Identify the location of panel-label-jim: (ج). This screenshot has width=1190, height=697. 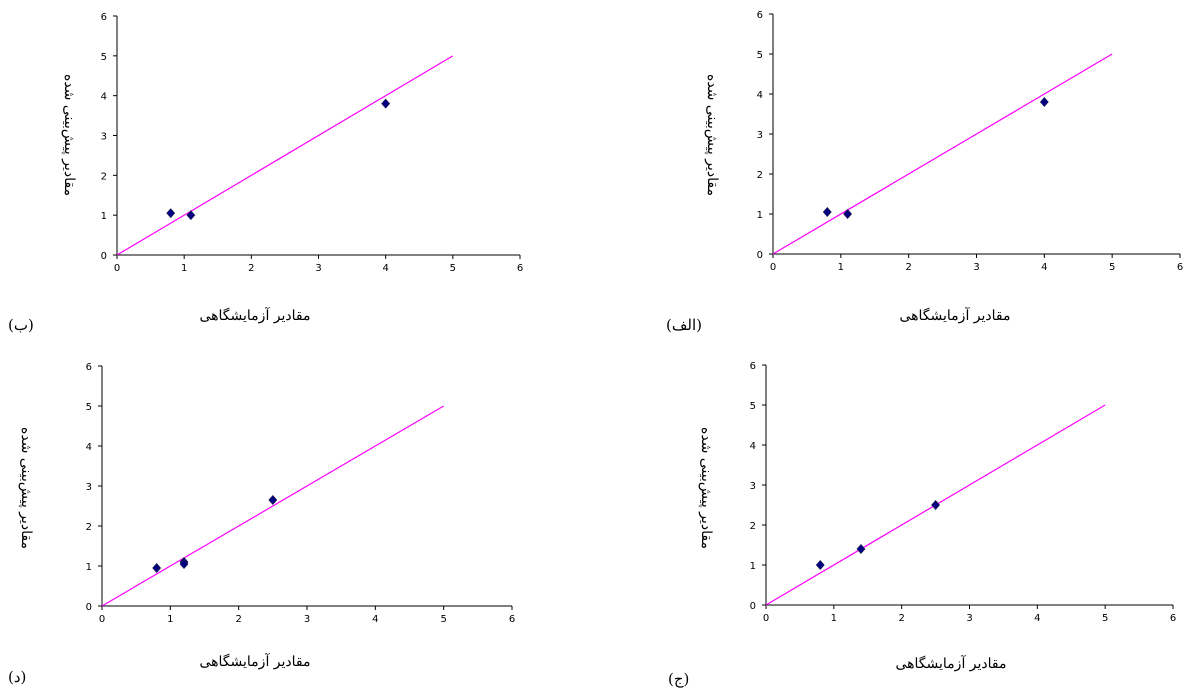
(679, 679).